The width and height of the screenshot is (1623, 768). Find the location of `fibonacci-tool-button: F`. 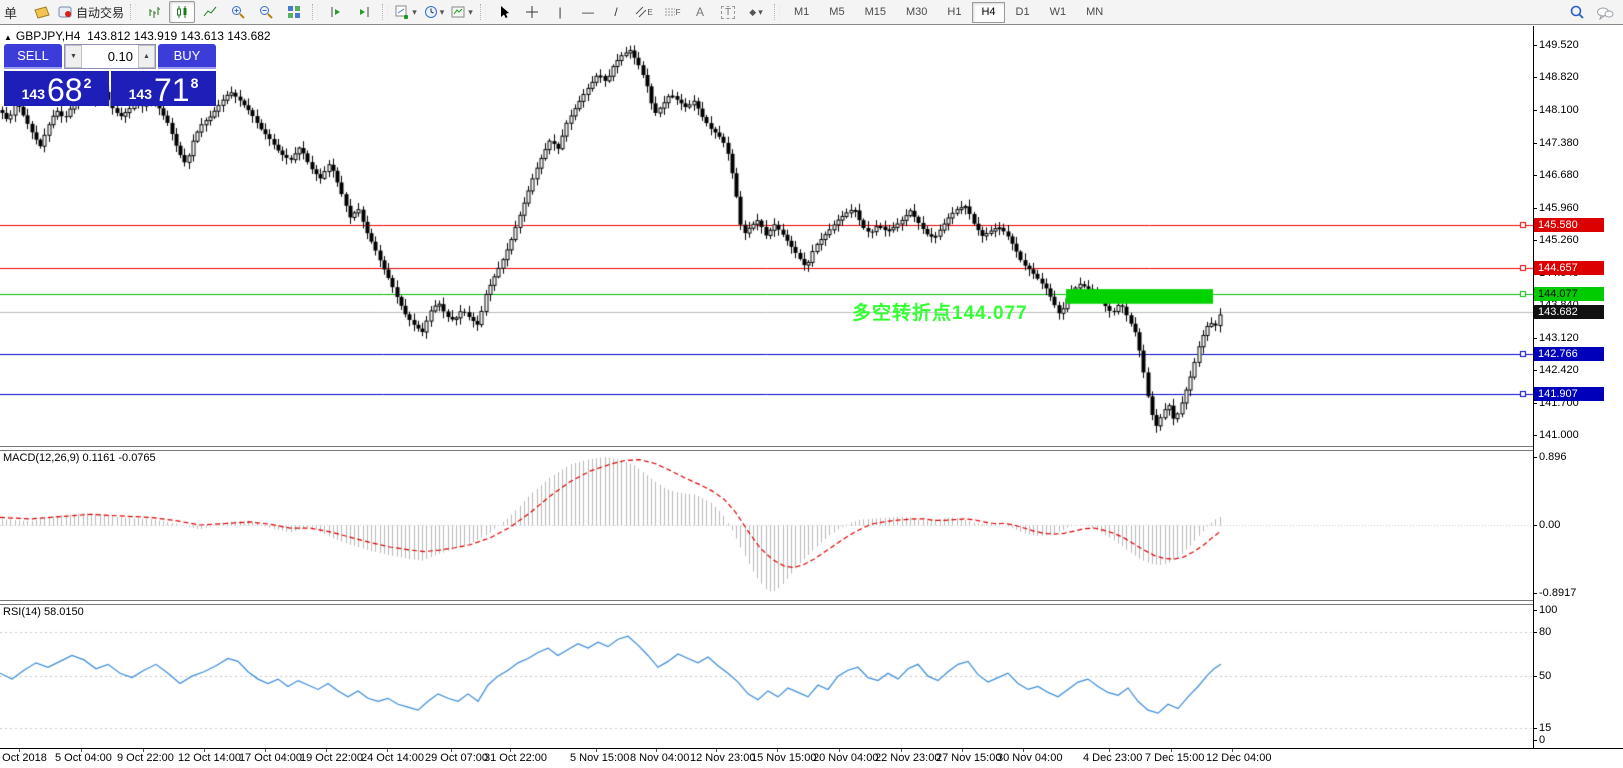

fibonacci-tool-button: F is located at coordinates (672, 12).